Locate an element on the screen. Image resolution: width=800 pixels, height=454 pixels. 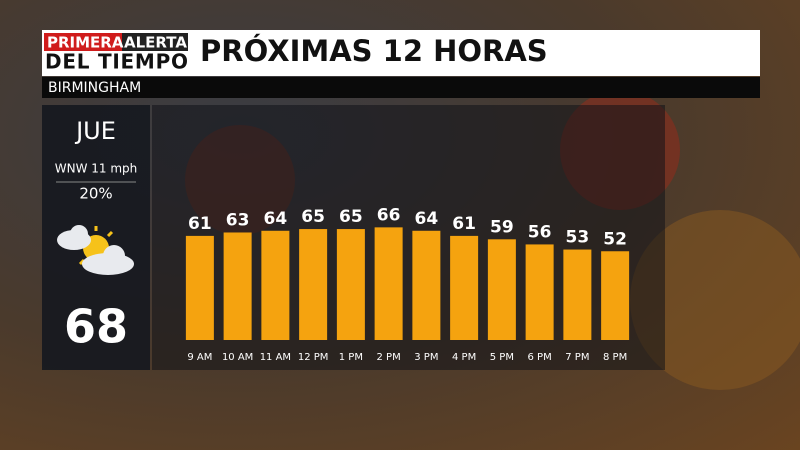
x-tick-label: 6 PM is located at coordinates (540, 357).